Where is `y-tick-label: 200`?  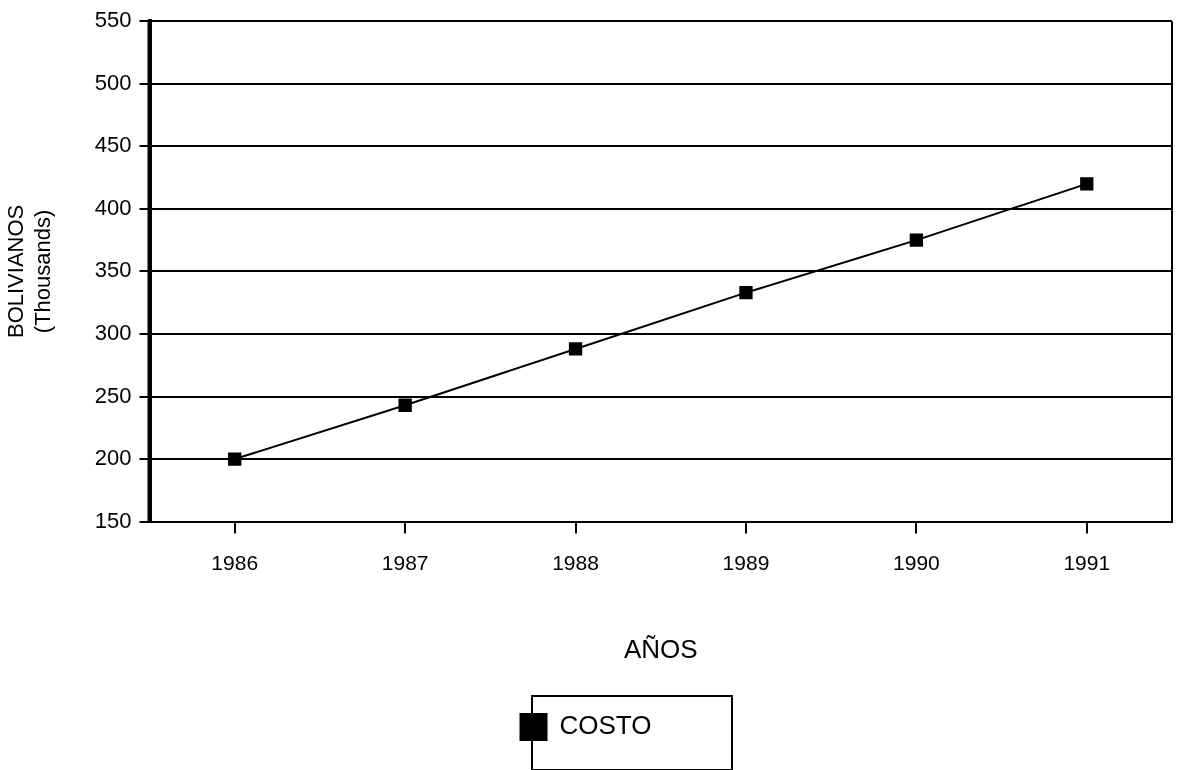 y-tick-label: 200 is located at coordinates (113, 458).